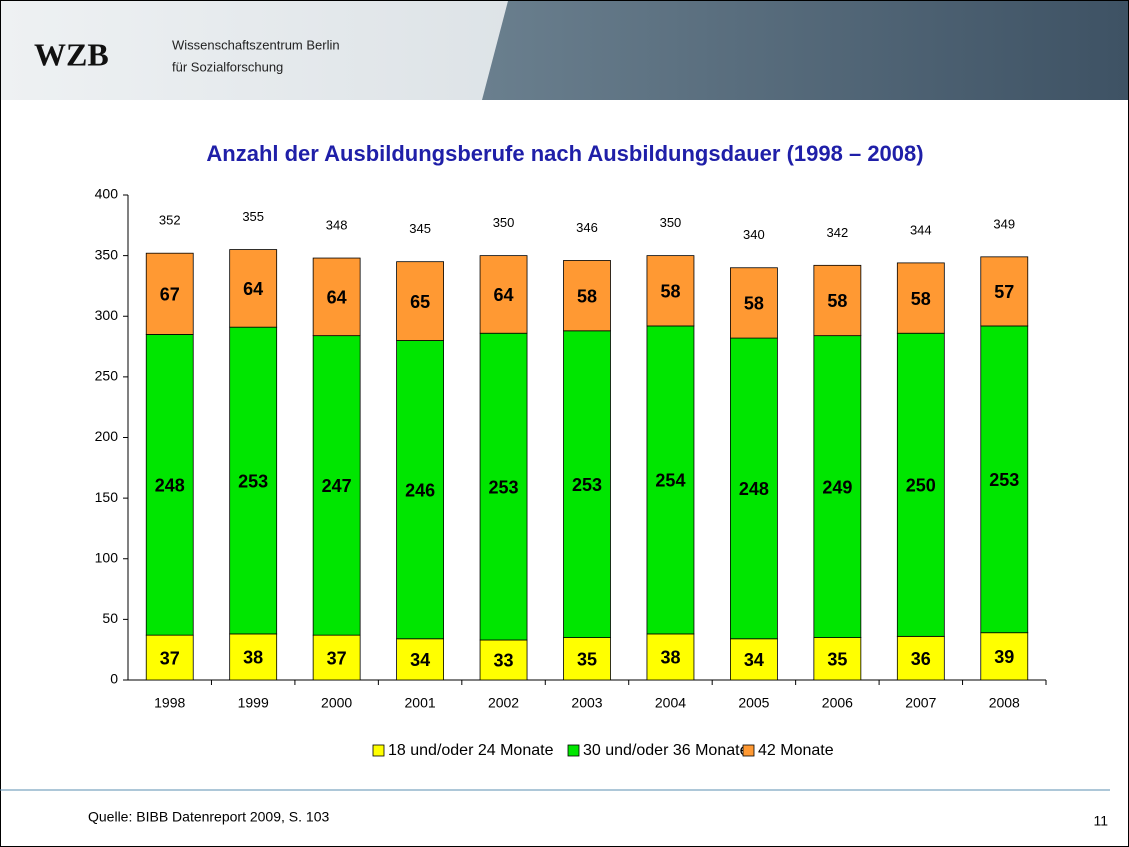 The width and height of the screenshot is (1129, 847). I want to click on logo: WZB, so click(71, 54).